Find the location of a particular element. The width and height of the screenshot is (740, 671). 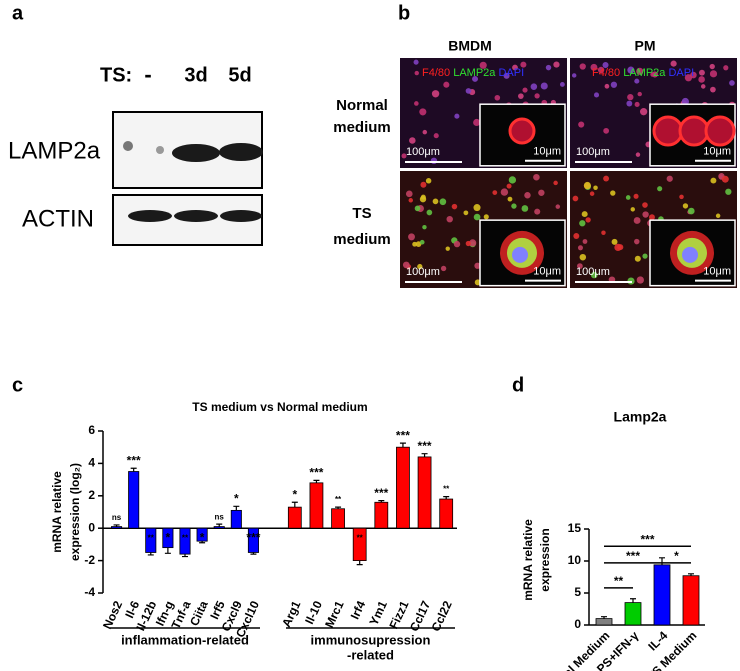

row-label: TS is located at coordinates (361, 213).